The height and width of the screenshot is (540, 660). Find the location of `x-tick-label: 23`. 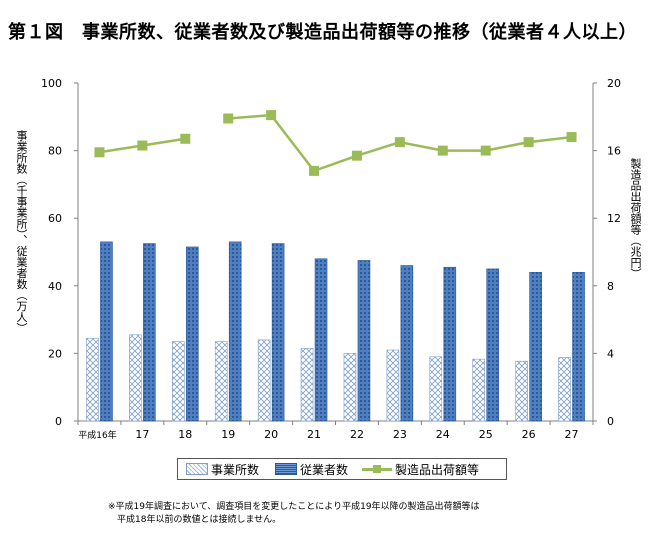

x-tick-label: 23 is located at coordinates (400, 434).